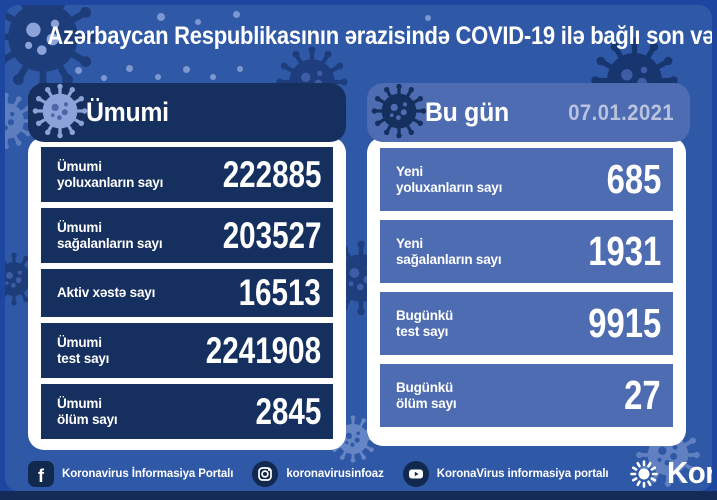 Image resolution: width=717 pixels, height=500 pixels. Describe the element at coordinates (425, 323) in the screenshot. I see `stat-label: Bugünkü test sayı` at that location.